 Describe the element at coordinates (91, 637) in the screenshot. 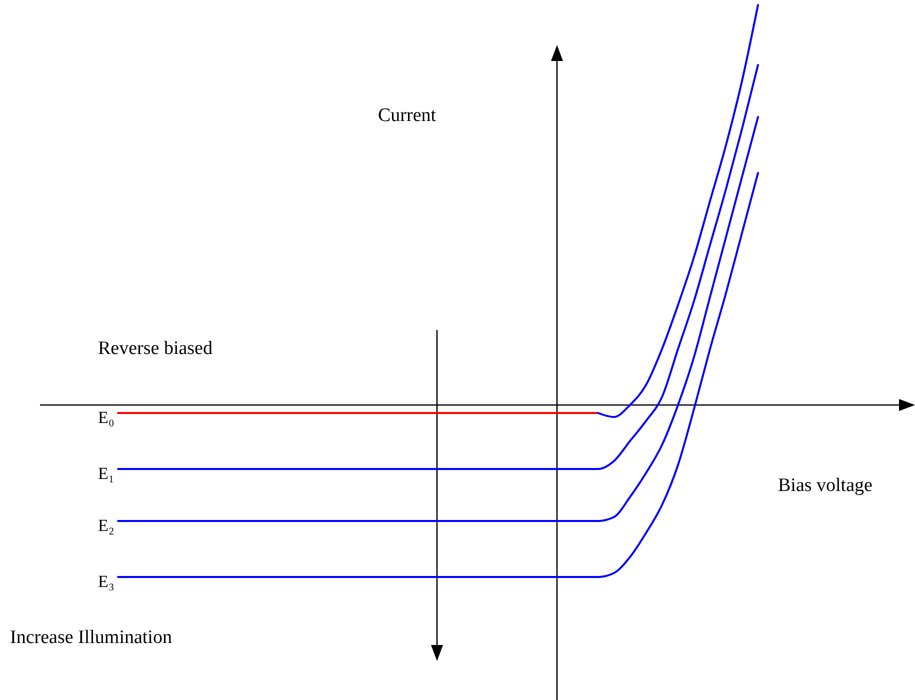

I see `text: Increase Illumination` at that location.